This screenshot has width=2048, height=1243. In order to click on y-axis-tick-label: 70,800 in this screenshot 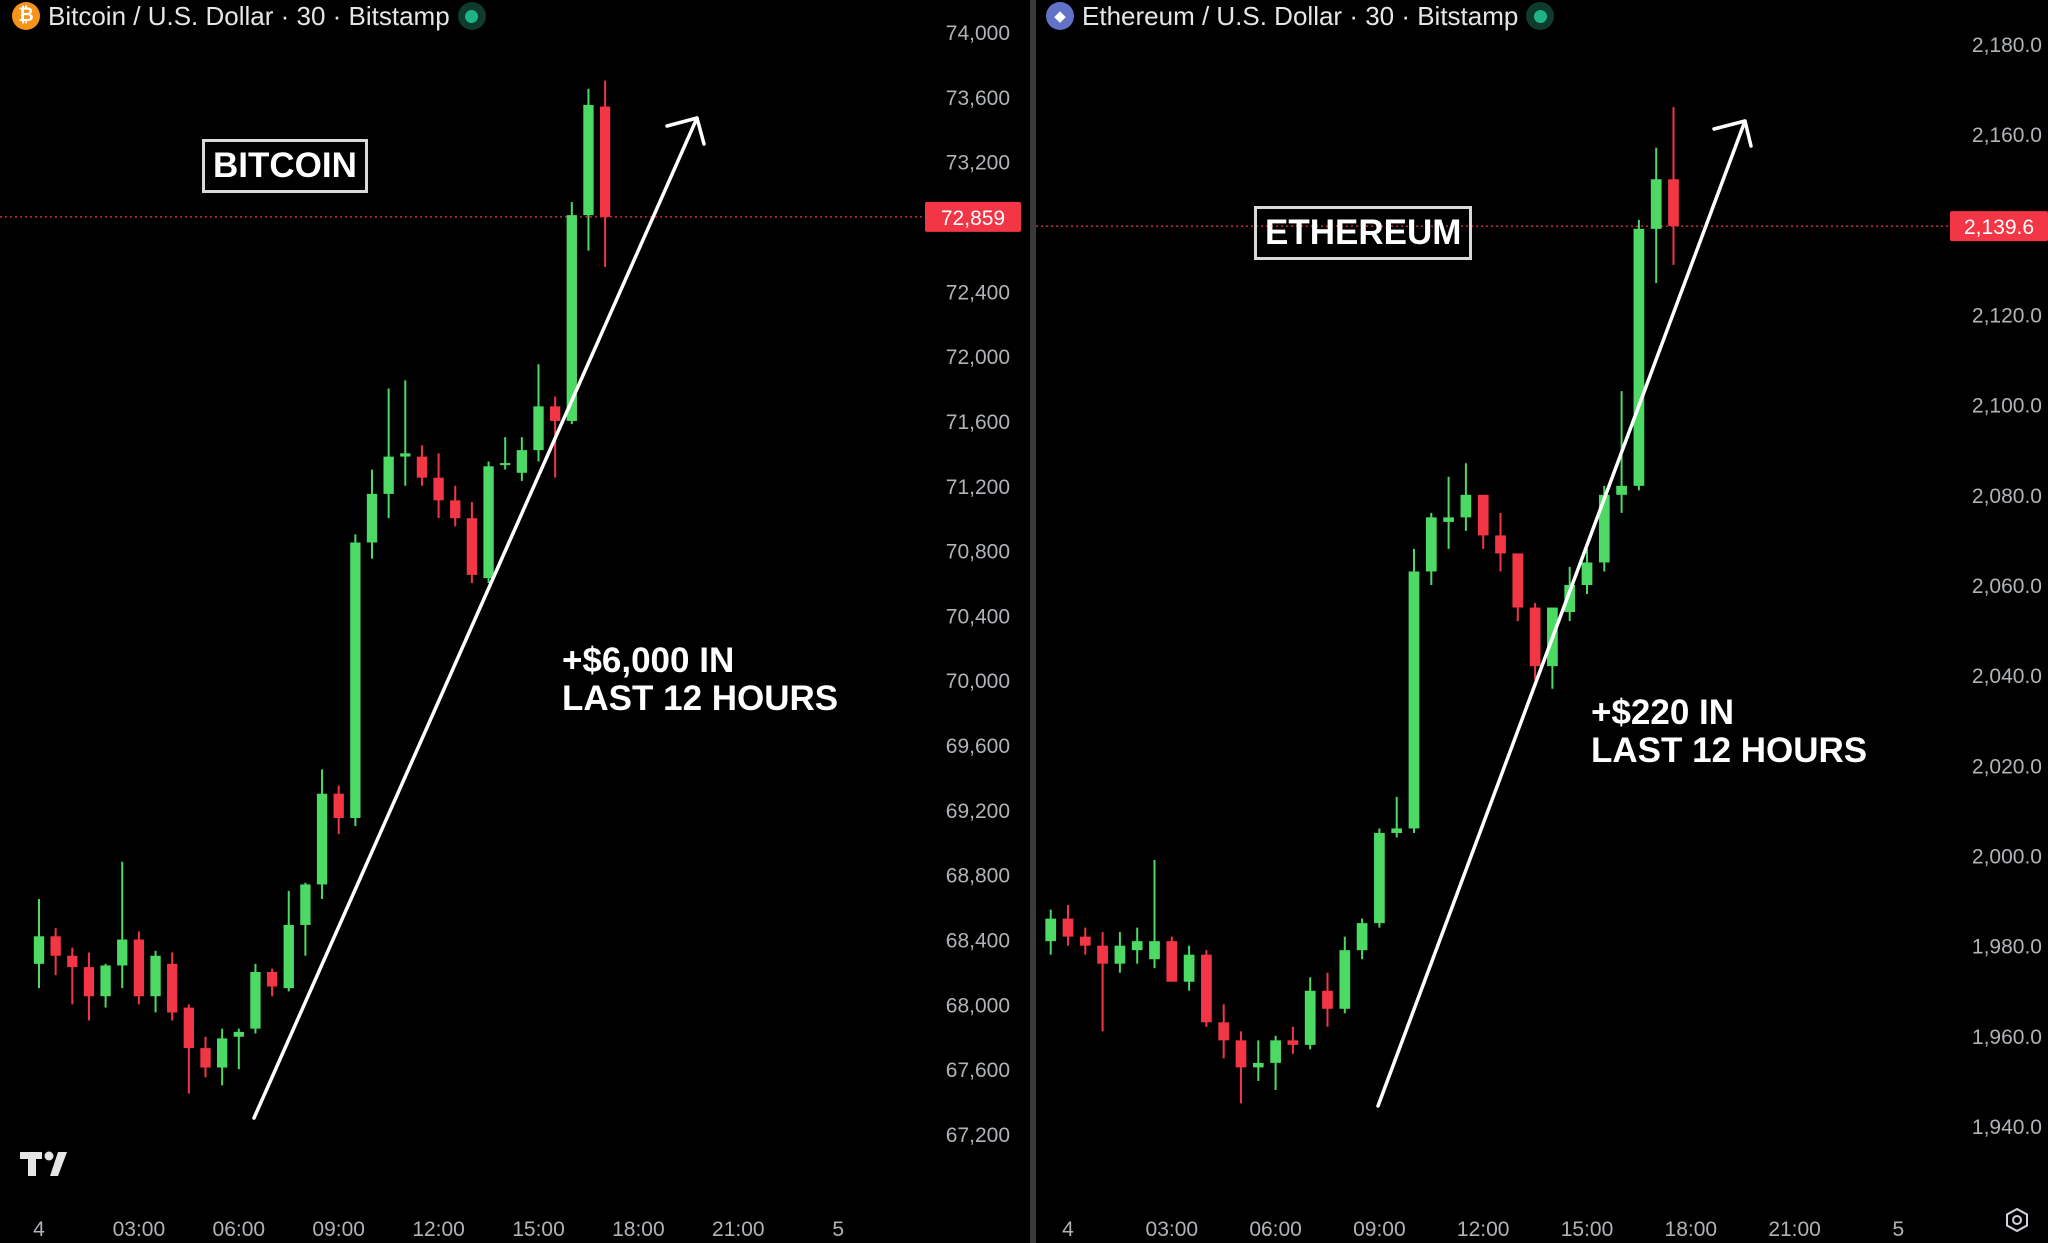, I will do `click(978, 552)`.